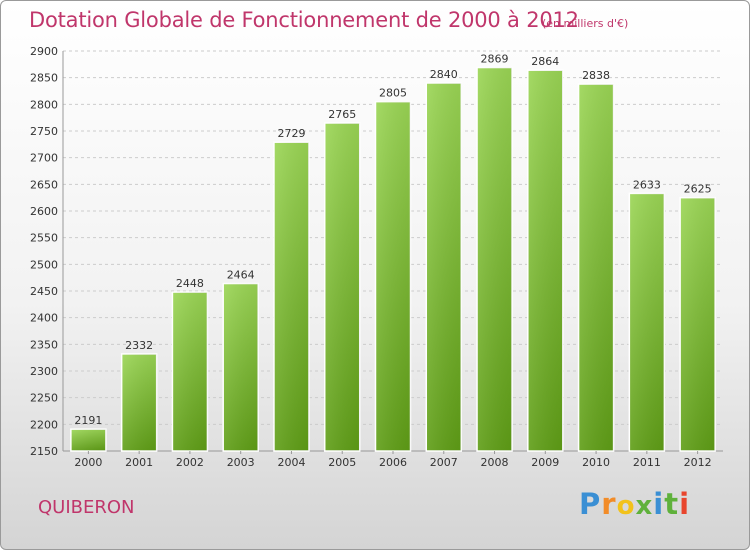  Describe the element at coordinates (44, 291) in the screenshot. I see `y-tick-label: 2450` at that location.